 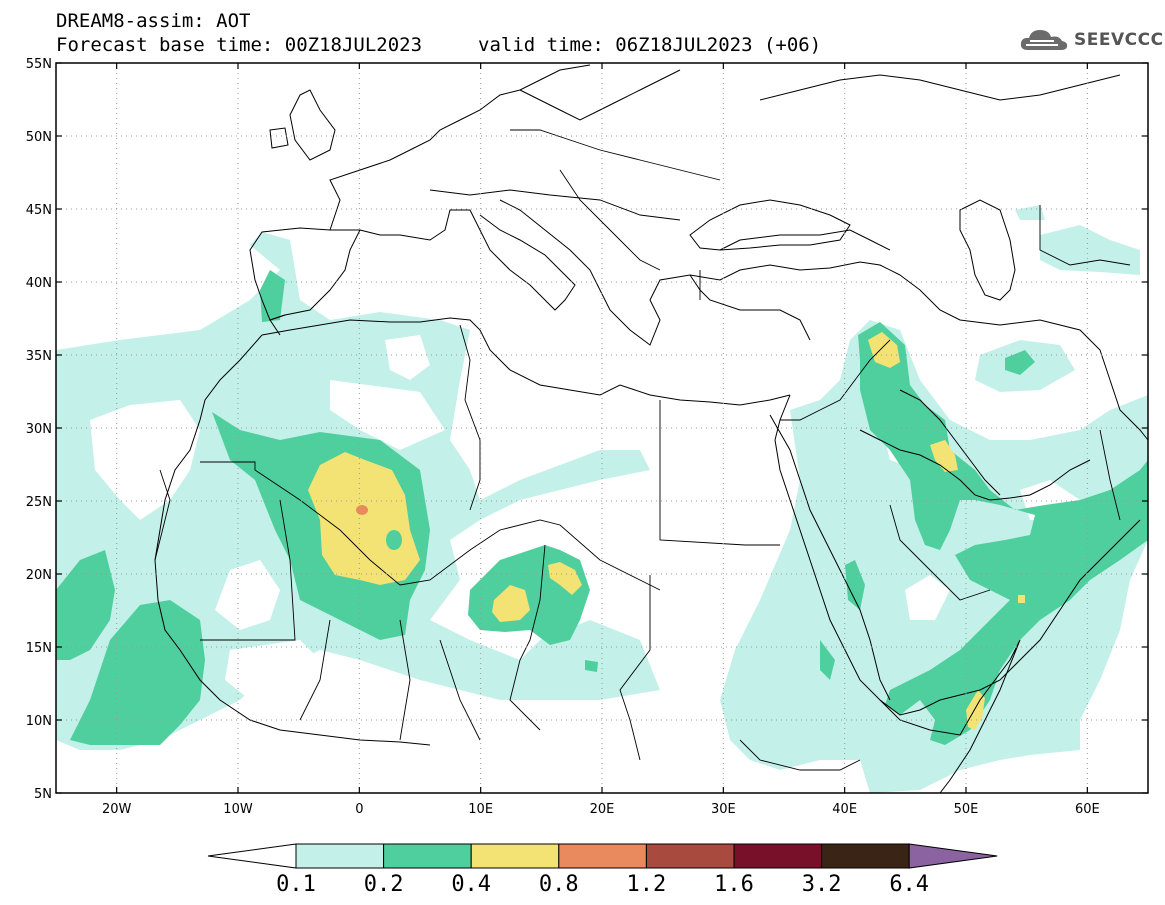 I want to click on colorbar-level-label: 1.6, so click(x=734, y=884).